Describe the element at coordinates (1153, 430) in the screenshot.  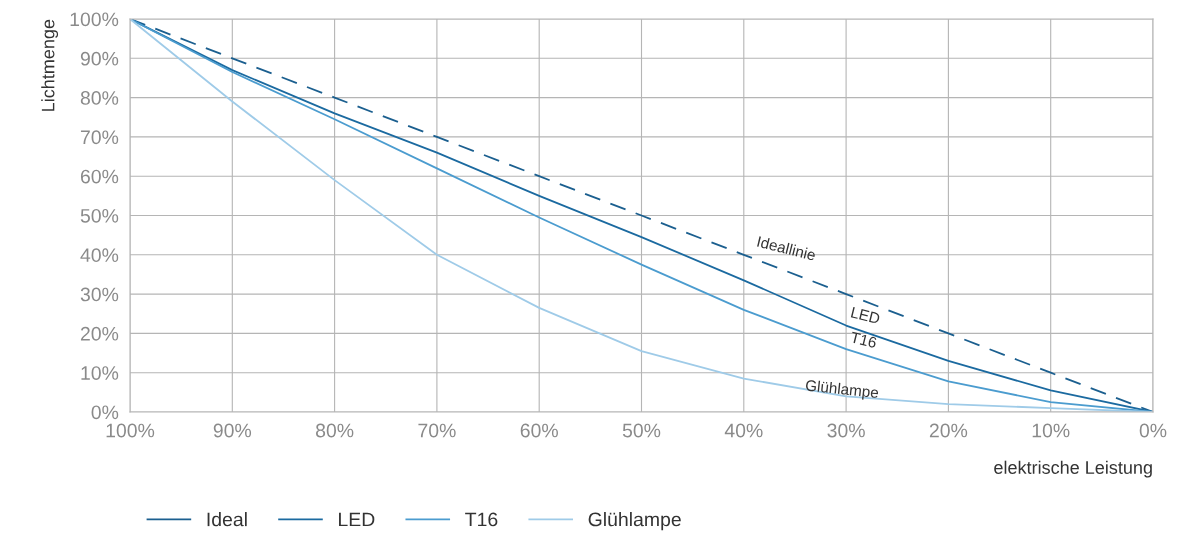
I see `x-tick-label: 0%` at that location.